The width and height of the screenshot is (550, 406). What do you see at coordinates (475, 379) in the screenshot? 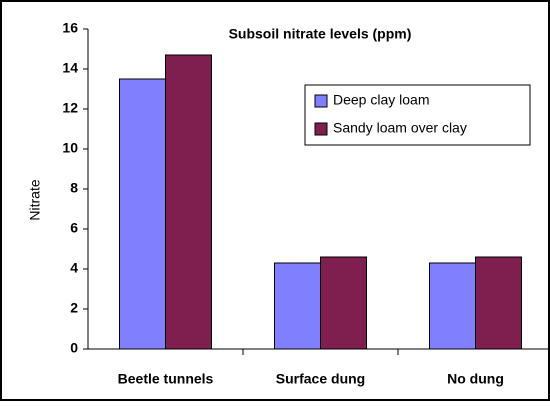
I see `x-tick-label: No dung` at bounding box center [475, 379].